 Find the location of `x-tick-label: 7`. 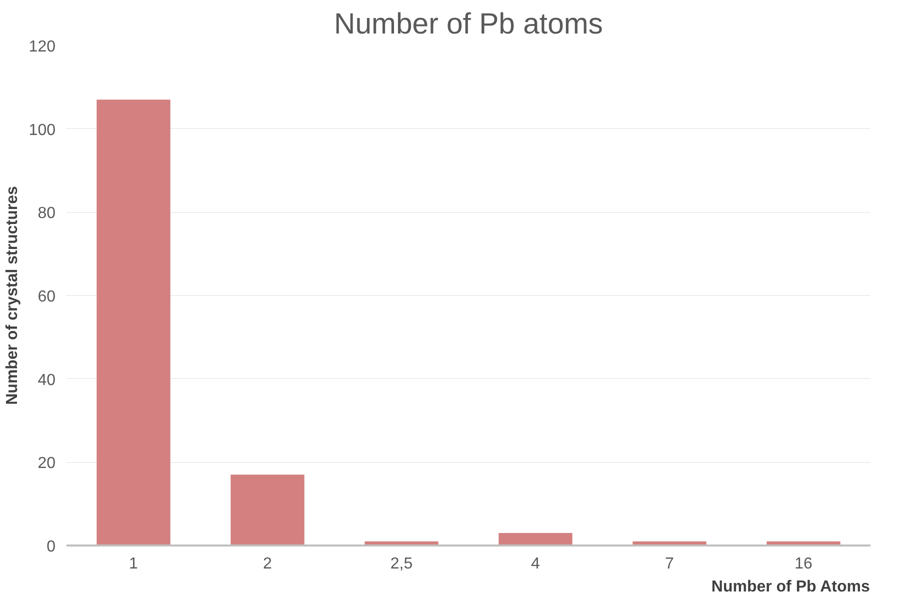

x-tick-label: 7 is located at coordinates (669, 564).